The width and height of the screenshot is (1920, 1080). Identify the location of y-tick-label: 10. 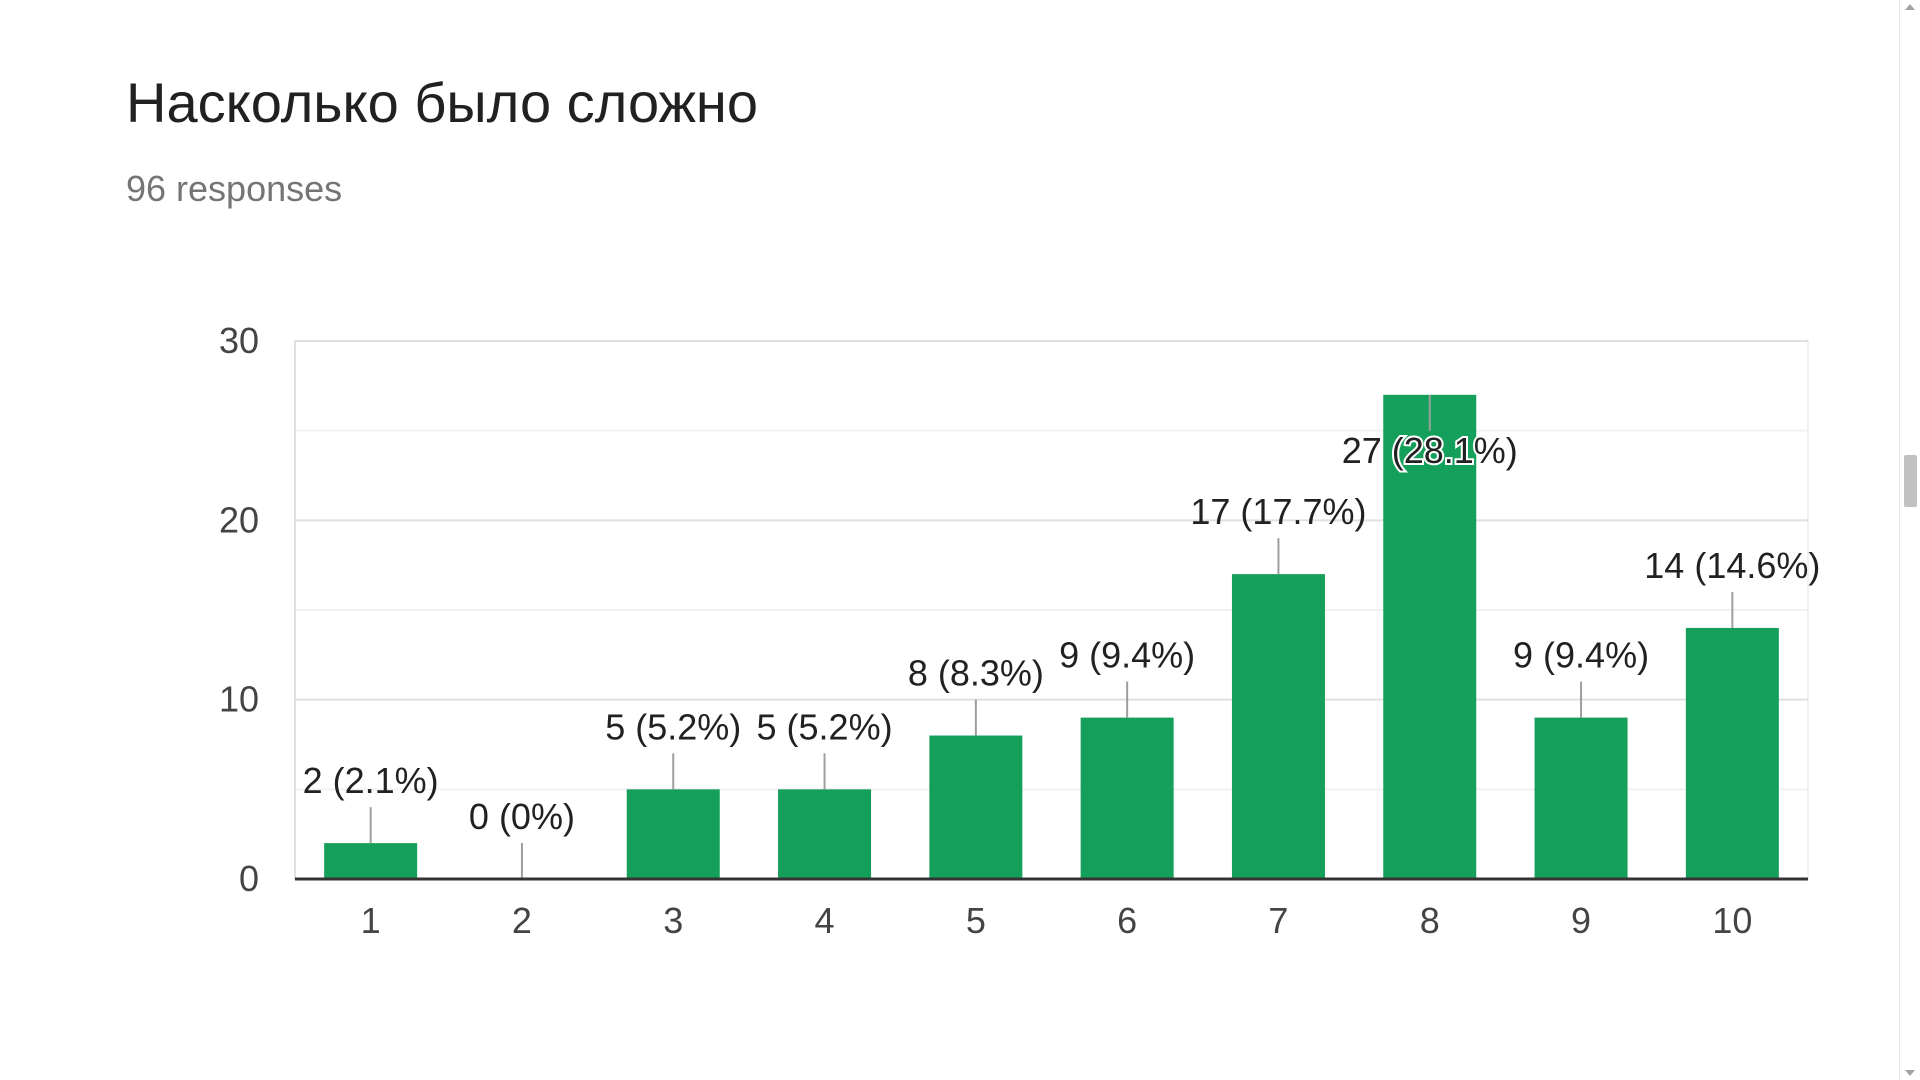
(239, 699).